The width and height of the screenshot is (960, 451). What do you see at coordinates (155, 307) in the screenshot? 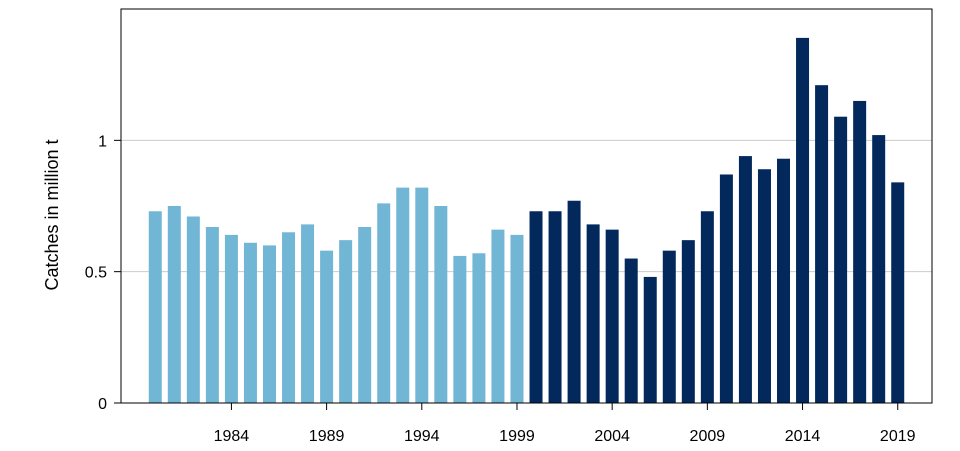
I see `bar-1980` at bounding box center [155, 307].